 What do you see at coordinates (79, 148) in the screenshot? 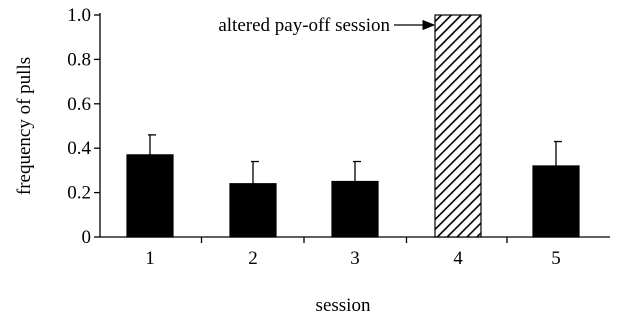
I see `y-tick-label: 0.4` at bounding box center [79, 148].